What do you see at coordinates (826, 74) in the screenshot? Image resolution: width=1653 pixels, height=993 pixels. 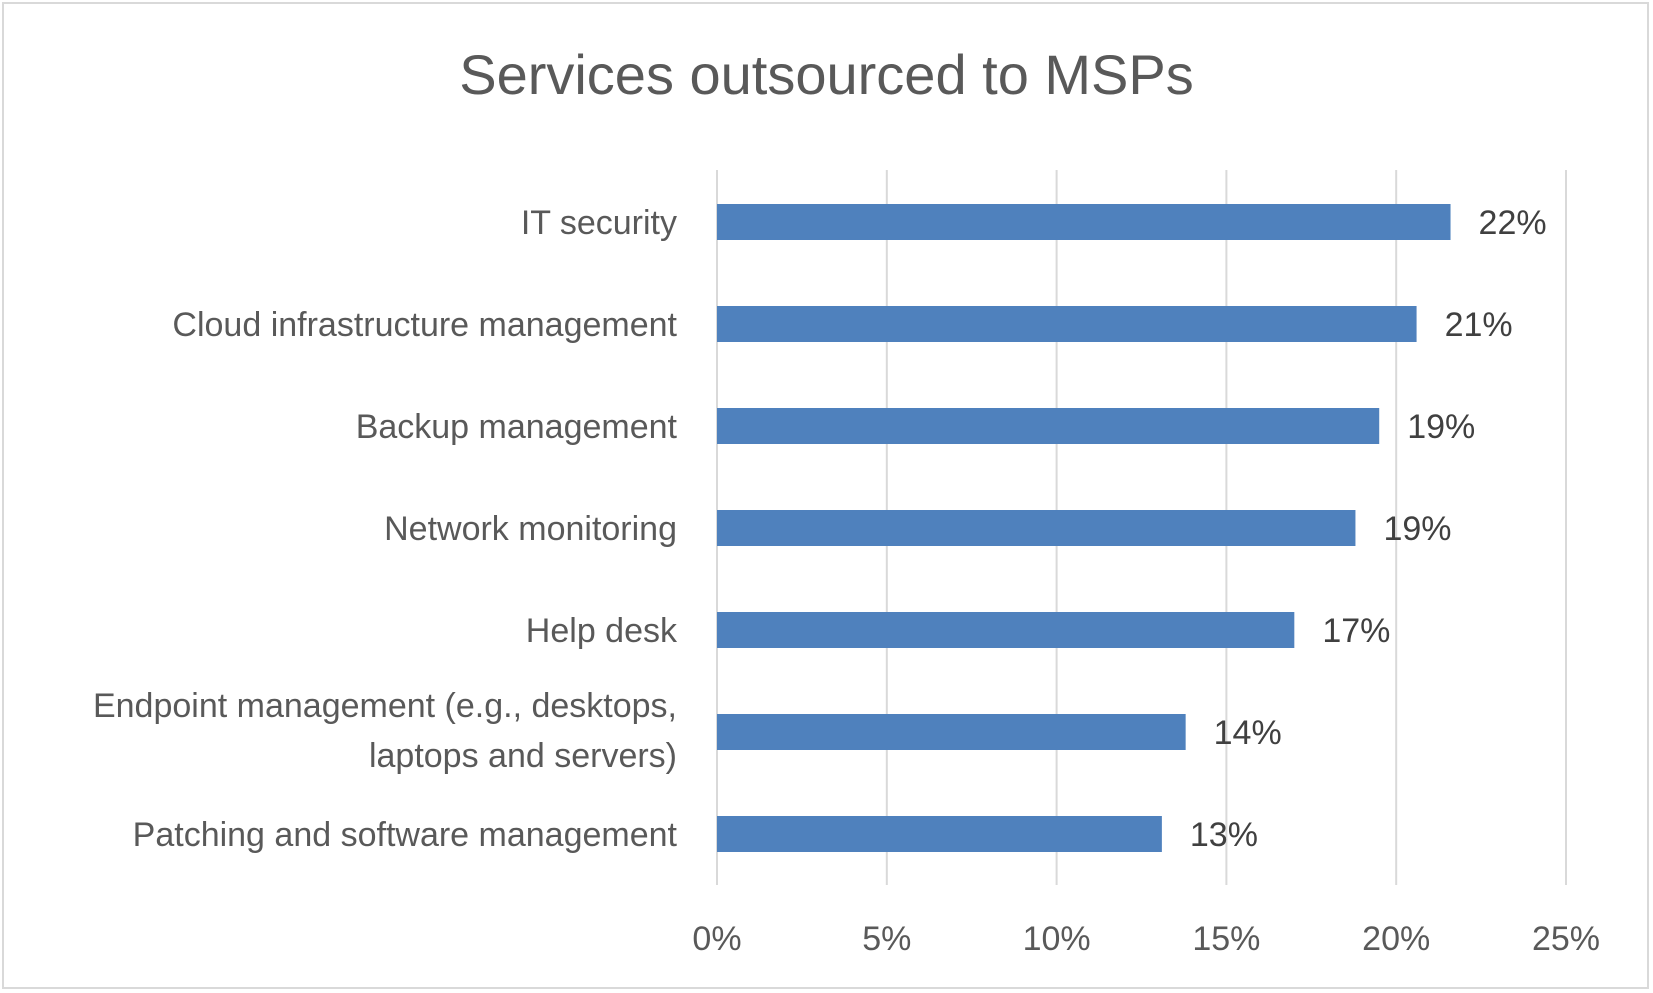 I see `chart-title: Services outsourced to MSPs` at bounding box center [826, 74].